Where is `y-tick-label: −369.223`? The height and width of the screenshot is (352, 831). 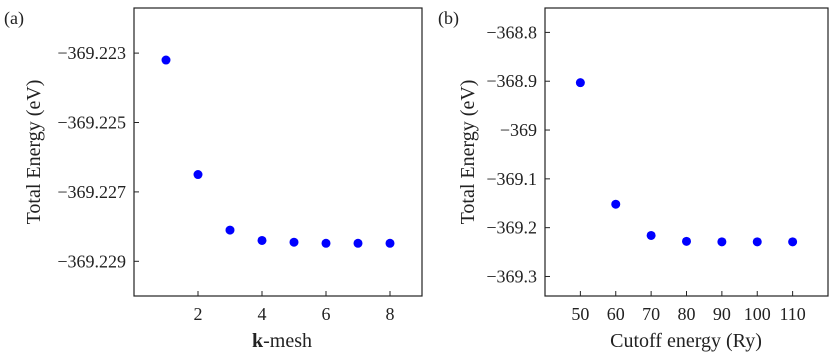 y-tick-label: −369.223 is located at coordinates (91, 53).